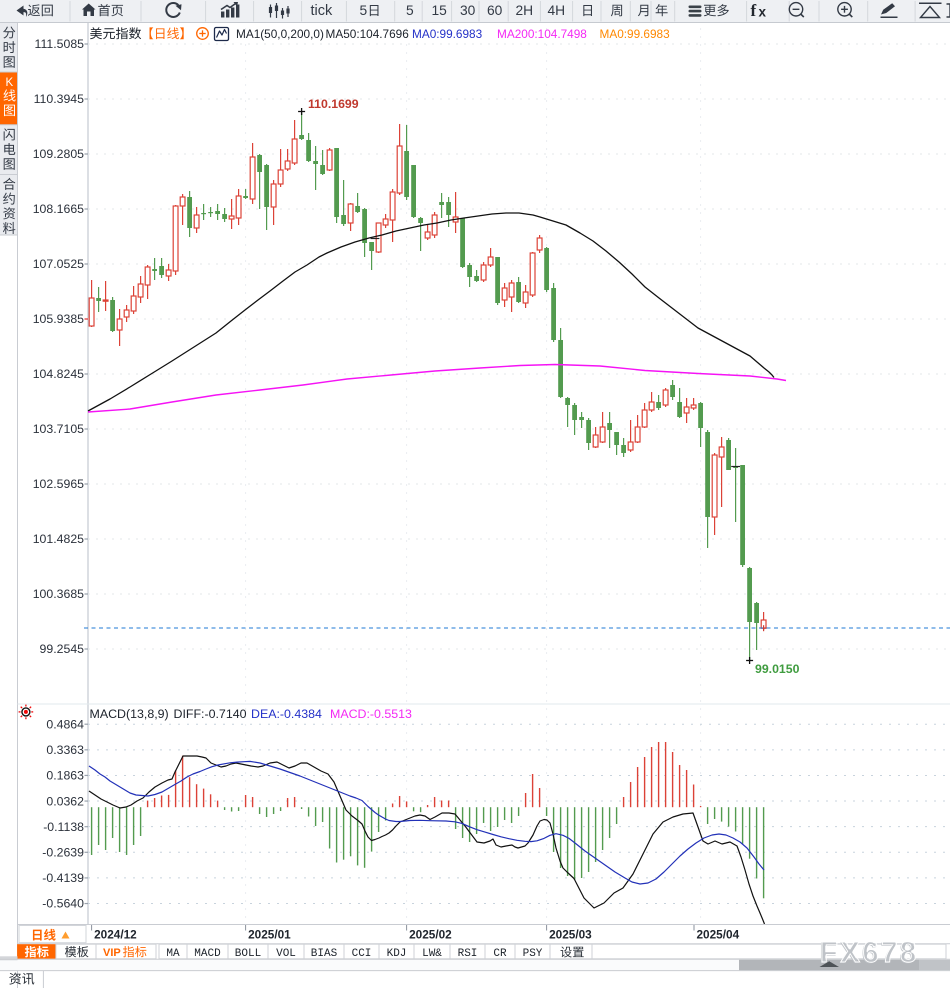 The width and height of the screenshot is (950, 993). What do you see at coordinates (58, 484) in the screenshot?
I see `svg-text: 102.5965` at bounding box center [58, 484].